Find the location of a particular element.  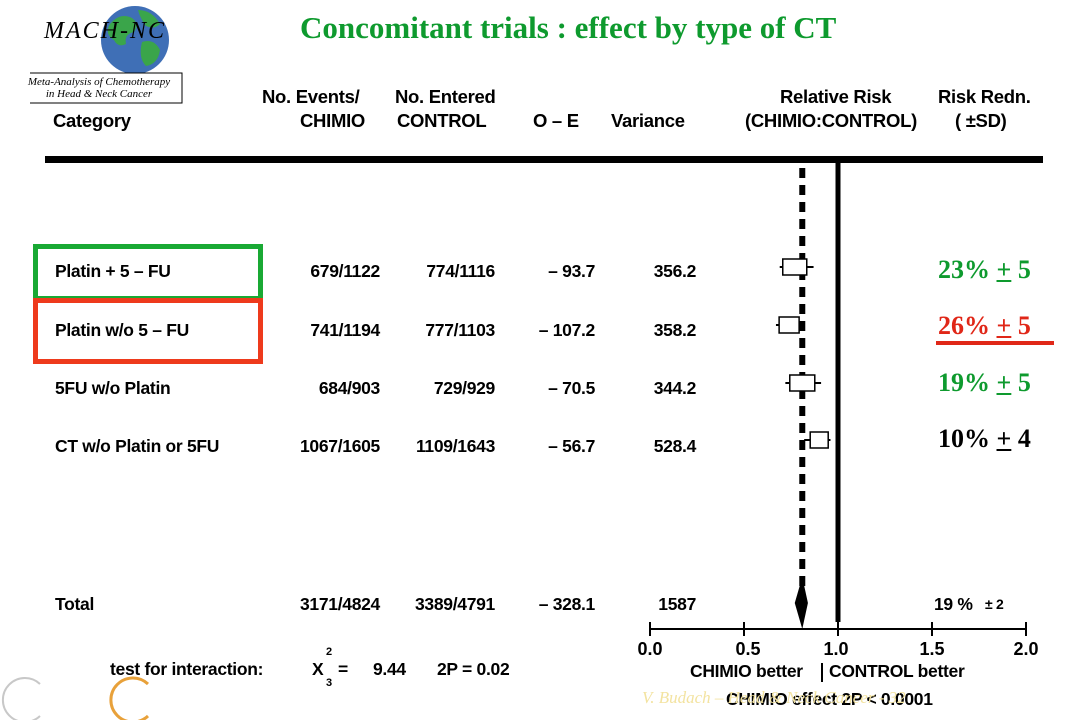

header-relative-risk: Relative Risk is located at coordinates (836, 96).